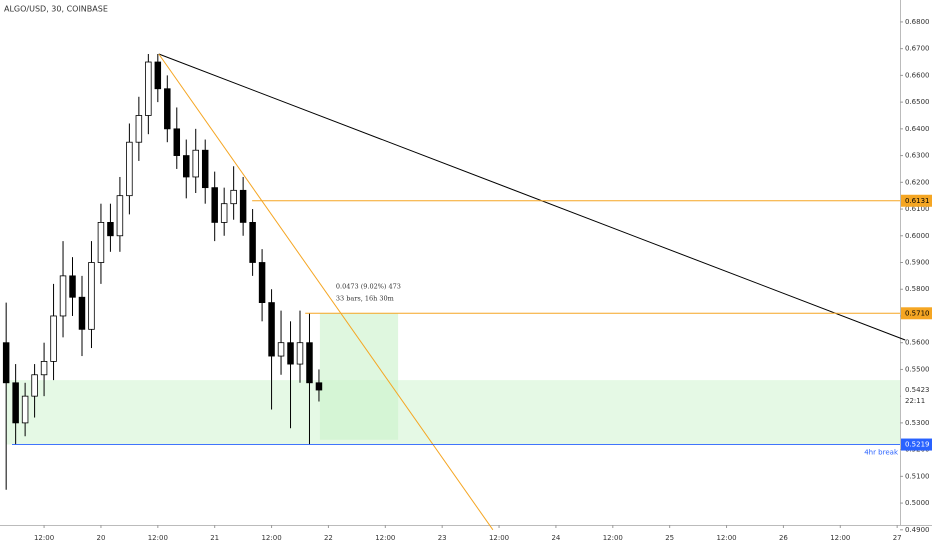  I want to click on y-tick-label: 0.6600, so click(917, 75).